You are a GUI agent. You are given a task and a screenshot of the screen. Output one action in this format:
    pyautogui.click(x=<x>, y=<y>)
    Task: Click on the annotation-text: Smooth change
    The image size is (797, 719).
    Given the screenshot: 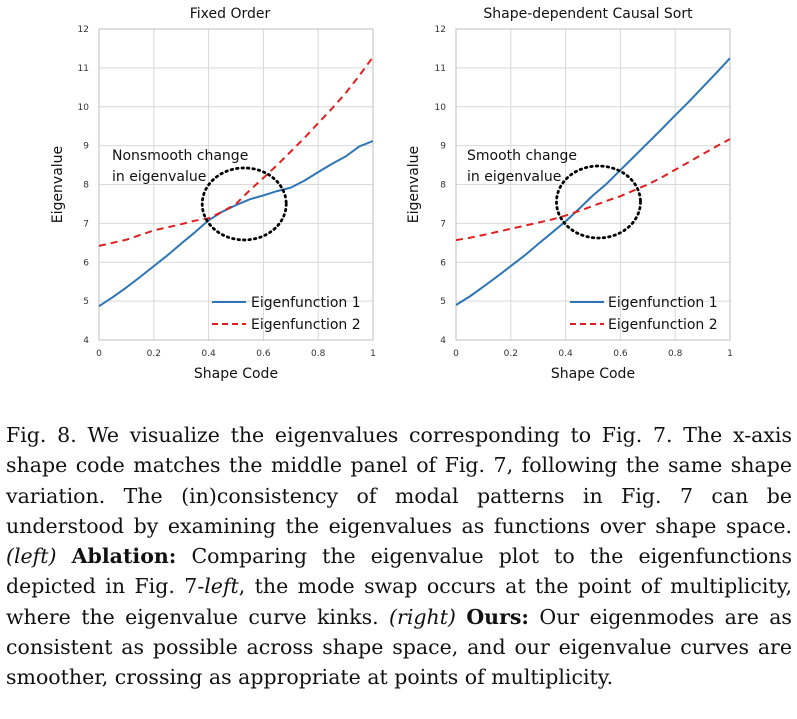 What is the action you would take?
    pyautogui.click(x=522, y=156)
    